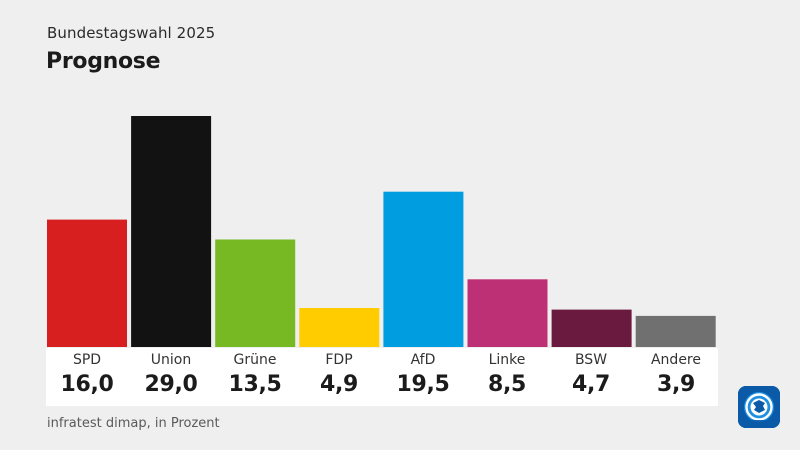 The width and height of the screenshot is (800, 450). What do you see at coordinates (759, 407) in the screenshot?
I see `ard-tagesschau-logo-icon` at bounding box center [759, 407].